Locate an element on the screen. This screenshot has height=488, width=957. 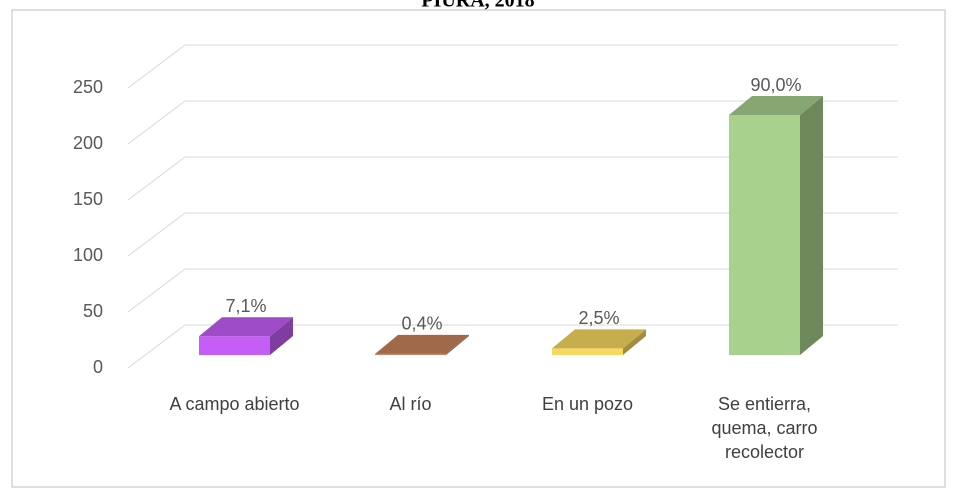
x-tick-label: En un pozo is located at coordinates (587, 404).